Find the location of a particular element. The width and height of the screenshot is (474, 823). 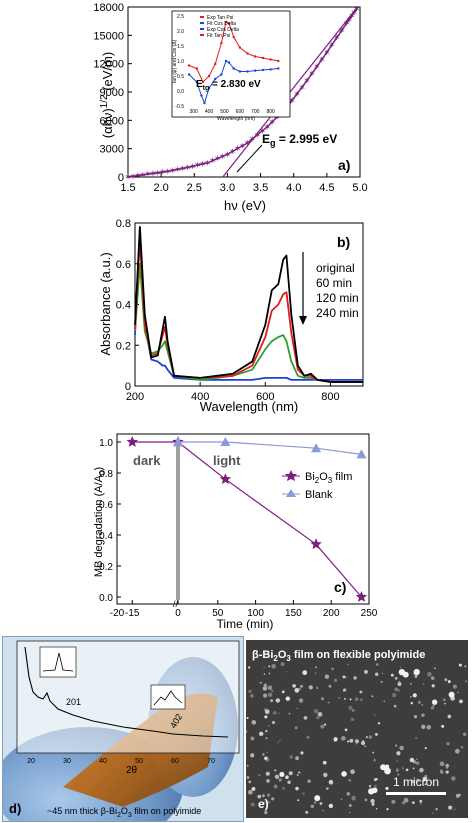

panel-c-ylabel: MB degradation (A/A0) is located at coordinates (100, 522).